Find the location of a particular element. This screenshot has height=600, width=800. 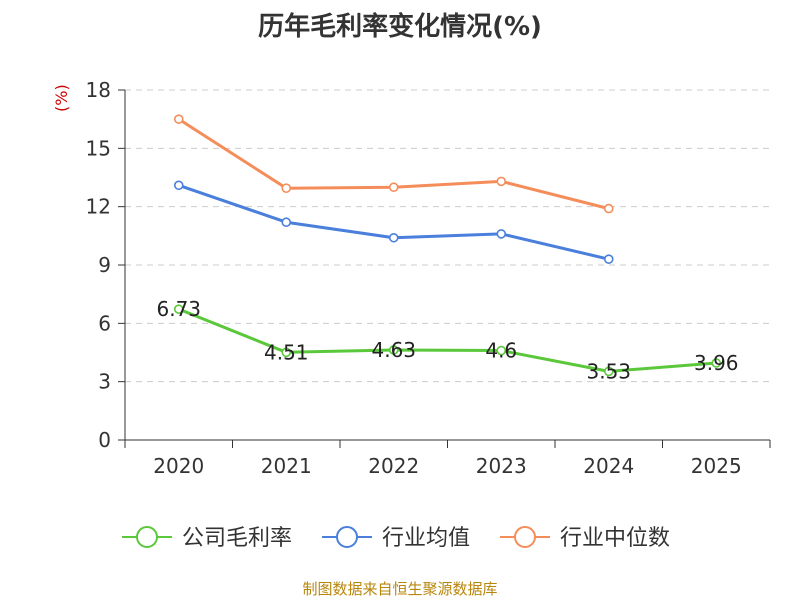

data-labels: 6.73 4.51 4.63 4.6 3.53 3.96 is located at coordinates (447, 340).